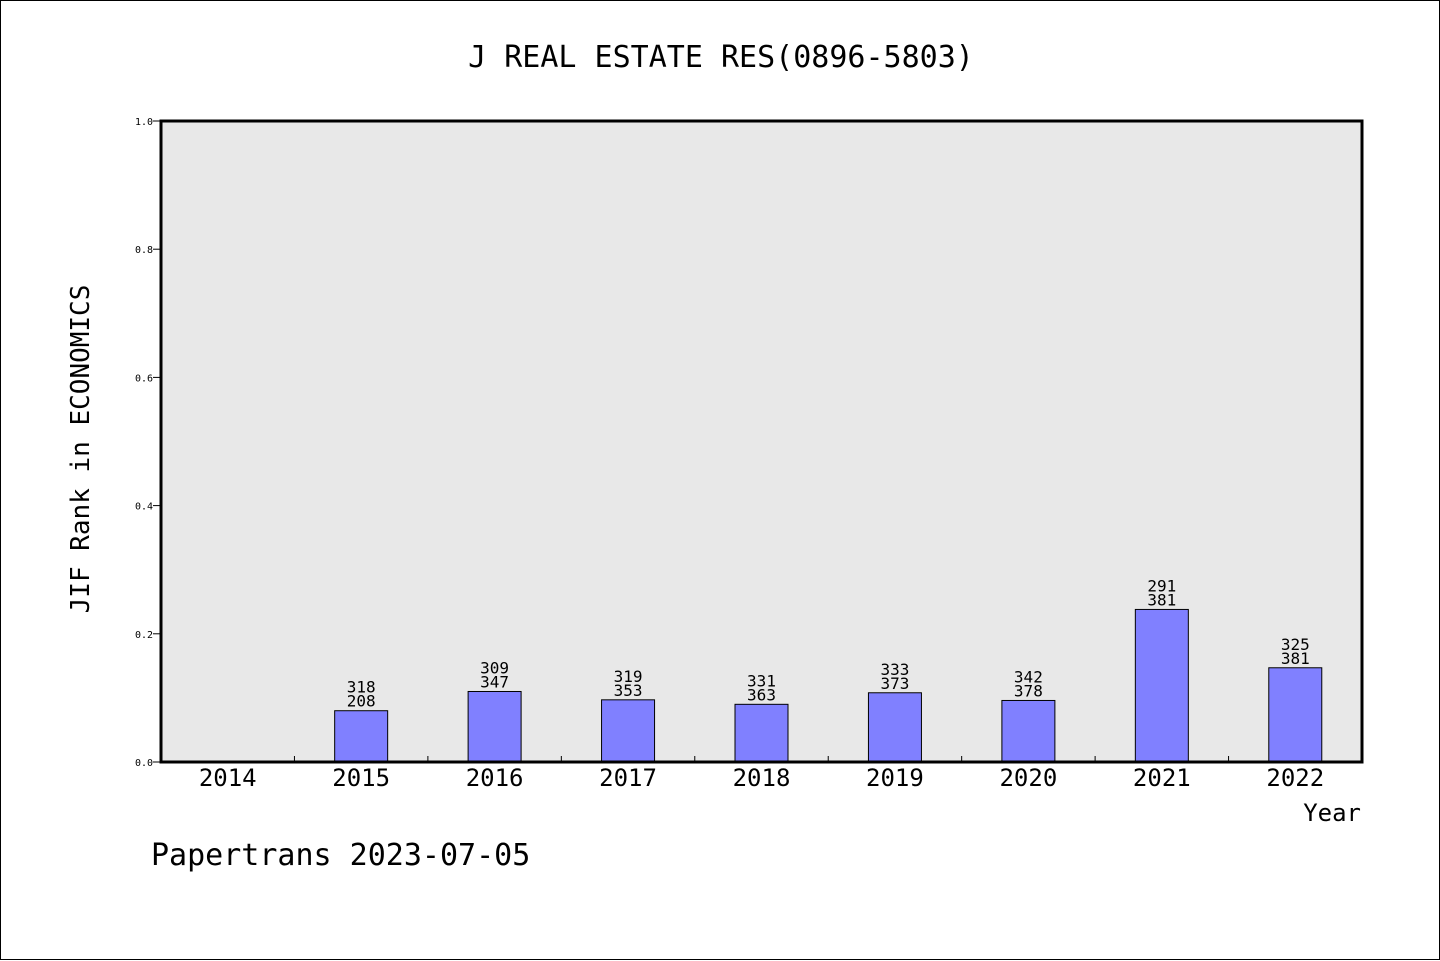  Describe the element at coordinates (144, 122) in the screenshot. I see `y-tick-label: 1.0` at that location.